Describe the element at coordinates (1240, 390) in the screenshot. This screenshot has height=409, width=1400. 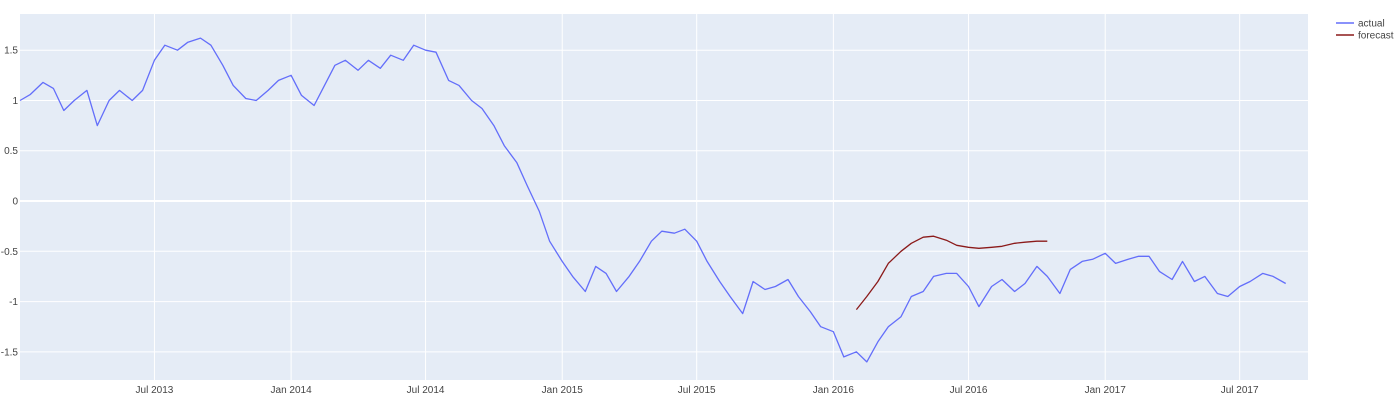
I see `x-tick-label: Jul 2017` at that location.